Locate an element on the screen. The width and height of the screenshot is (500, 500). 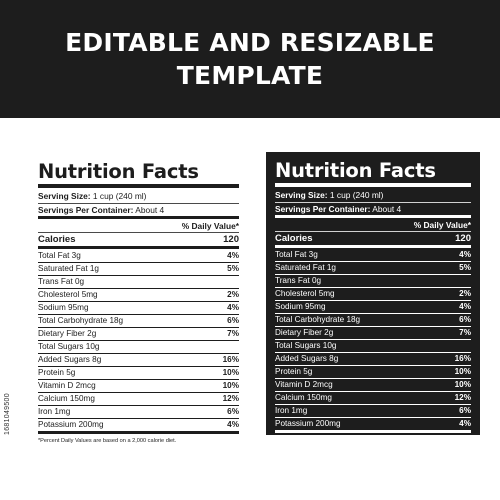
serving-size-value: 1 cup (240 ml) is located at coordinates (356, 195).